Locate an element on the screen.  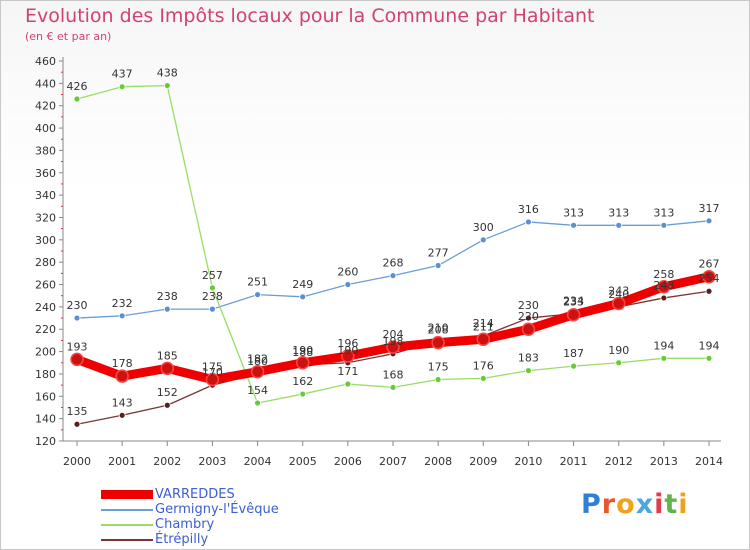
y-tick-label: 460 is located at coordinates (45, 61).